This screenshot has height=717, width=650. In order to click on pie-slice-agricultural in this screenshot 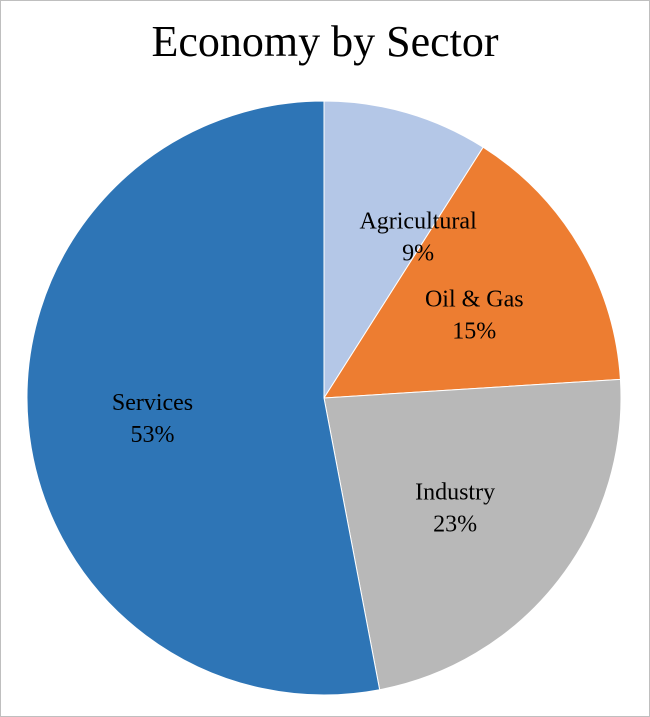, I will do `click(403, 250)`.